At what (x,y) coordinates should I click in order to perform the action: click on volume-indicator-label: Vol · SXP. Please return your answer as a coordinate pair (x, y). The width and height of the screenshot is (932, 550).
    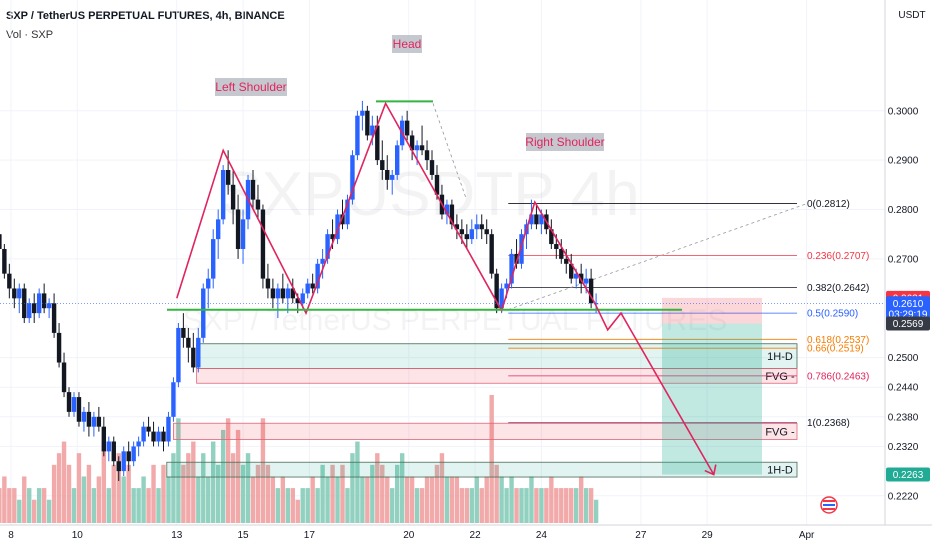
    Looking at the image, I should click on (30, 35).